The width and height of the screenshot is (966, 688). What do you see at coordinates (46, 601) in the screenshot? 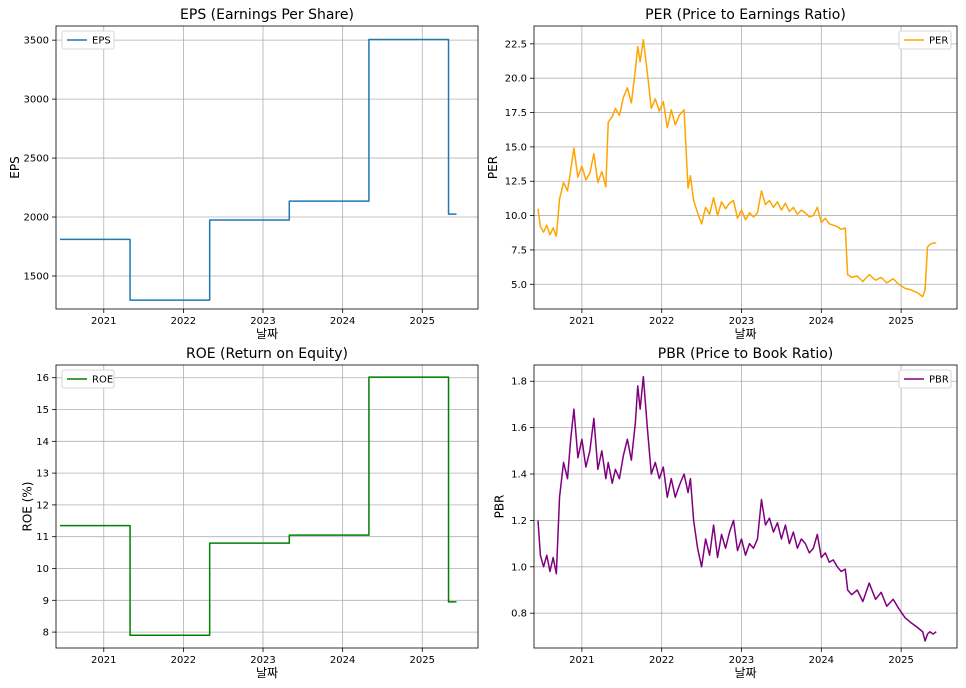
I see `roe-ytick-label: 9` at bounding box center [46, 601].